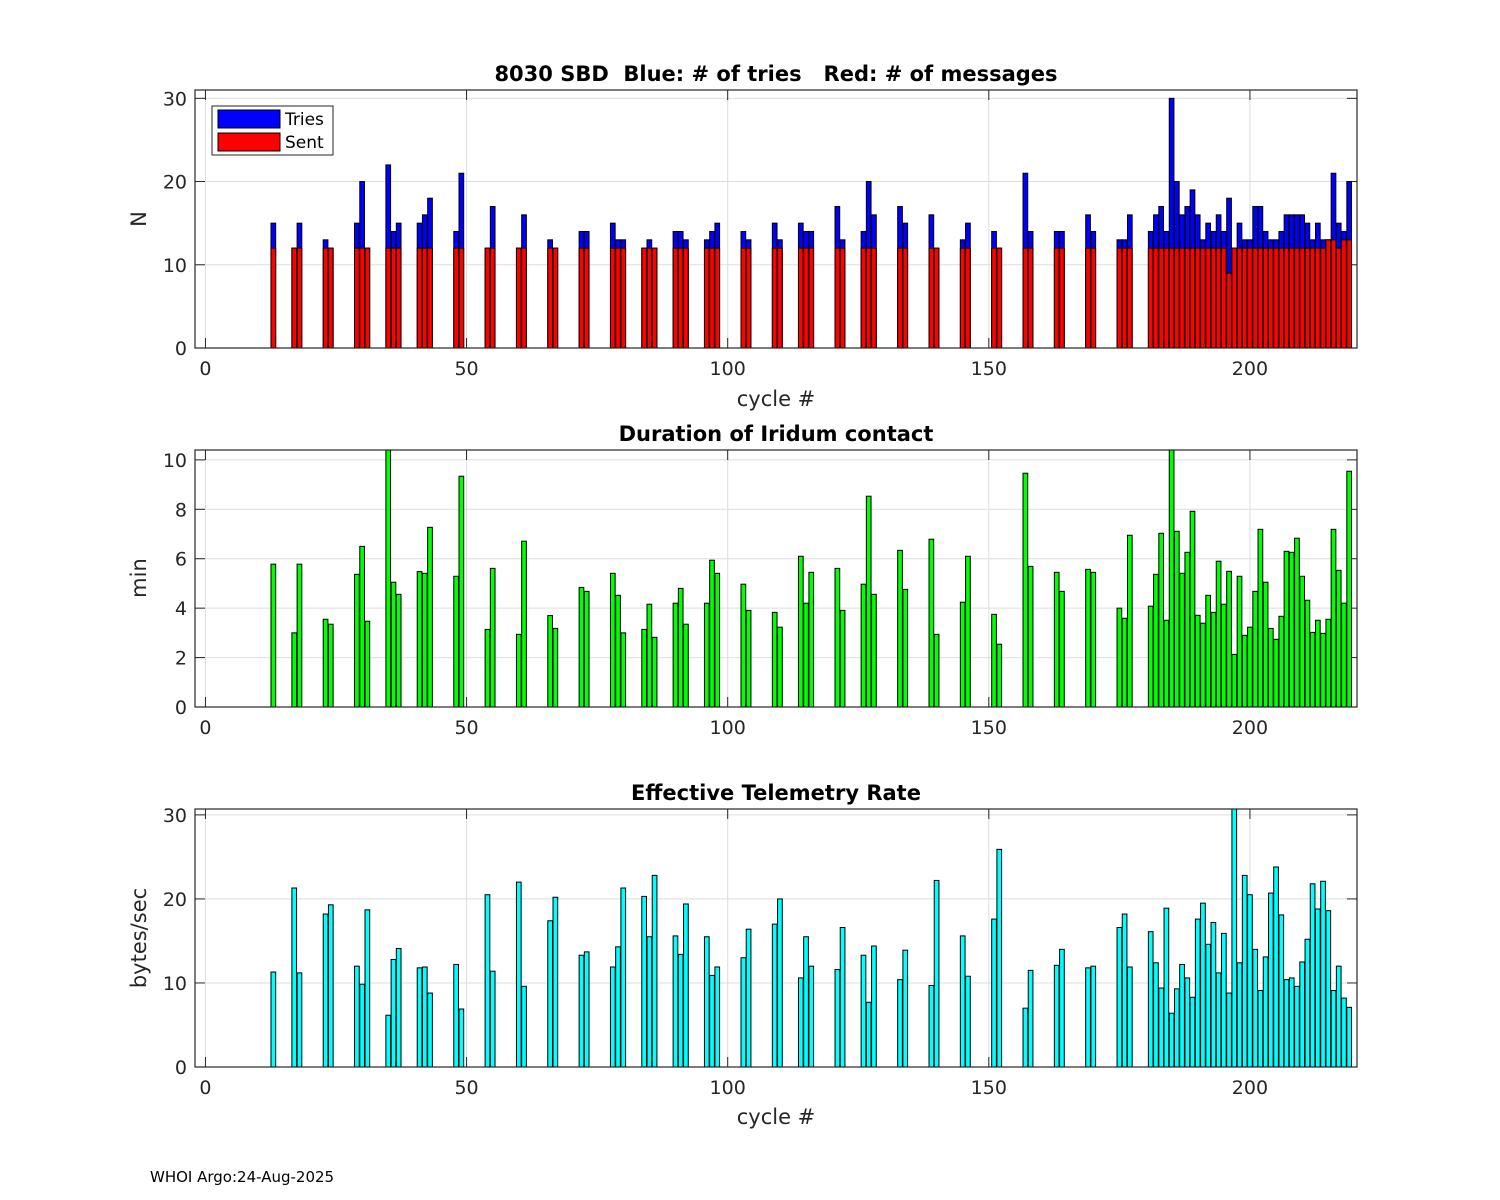  What do you see at coordinates (989, 728) in the screenshot?
I see `duration-x-tick-label: 150` at bounding box center [989, 728].